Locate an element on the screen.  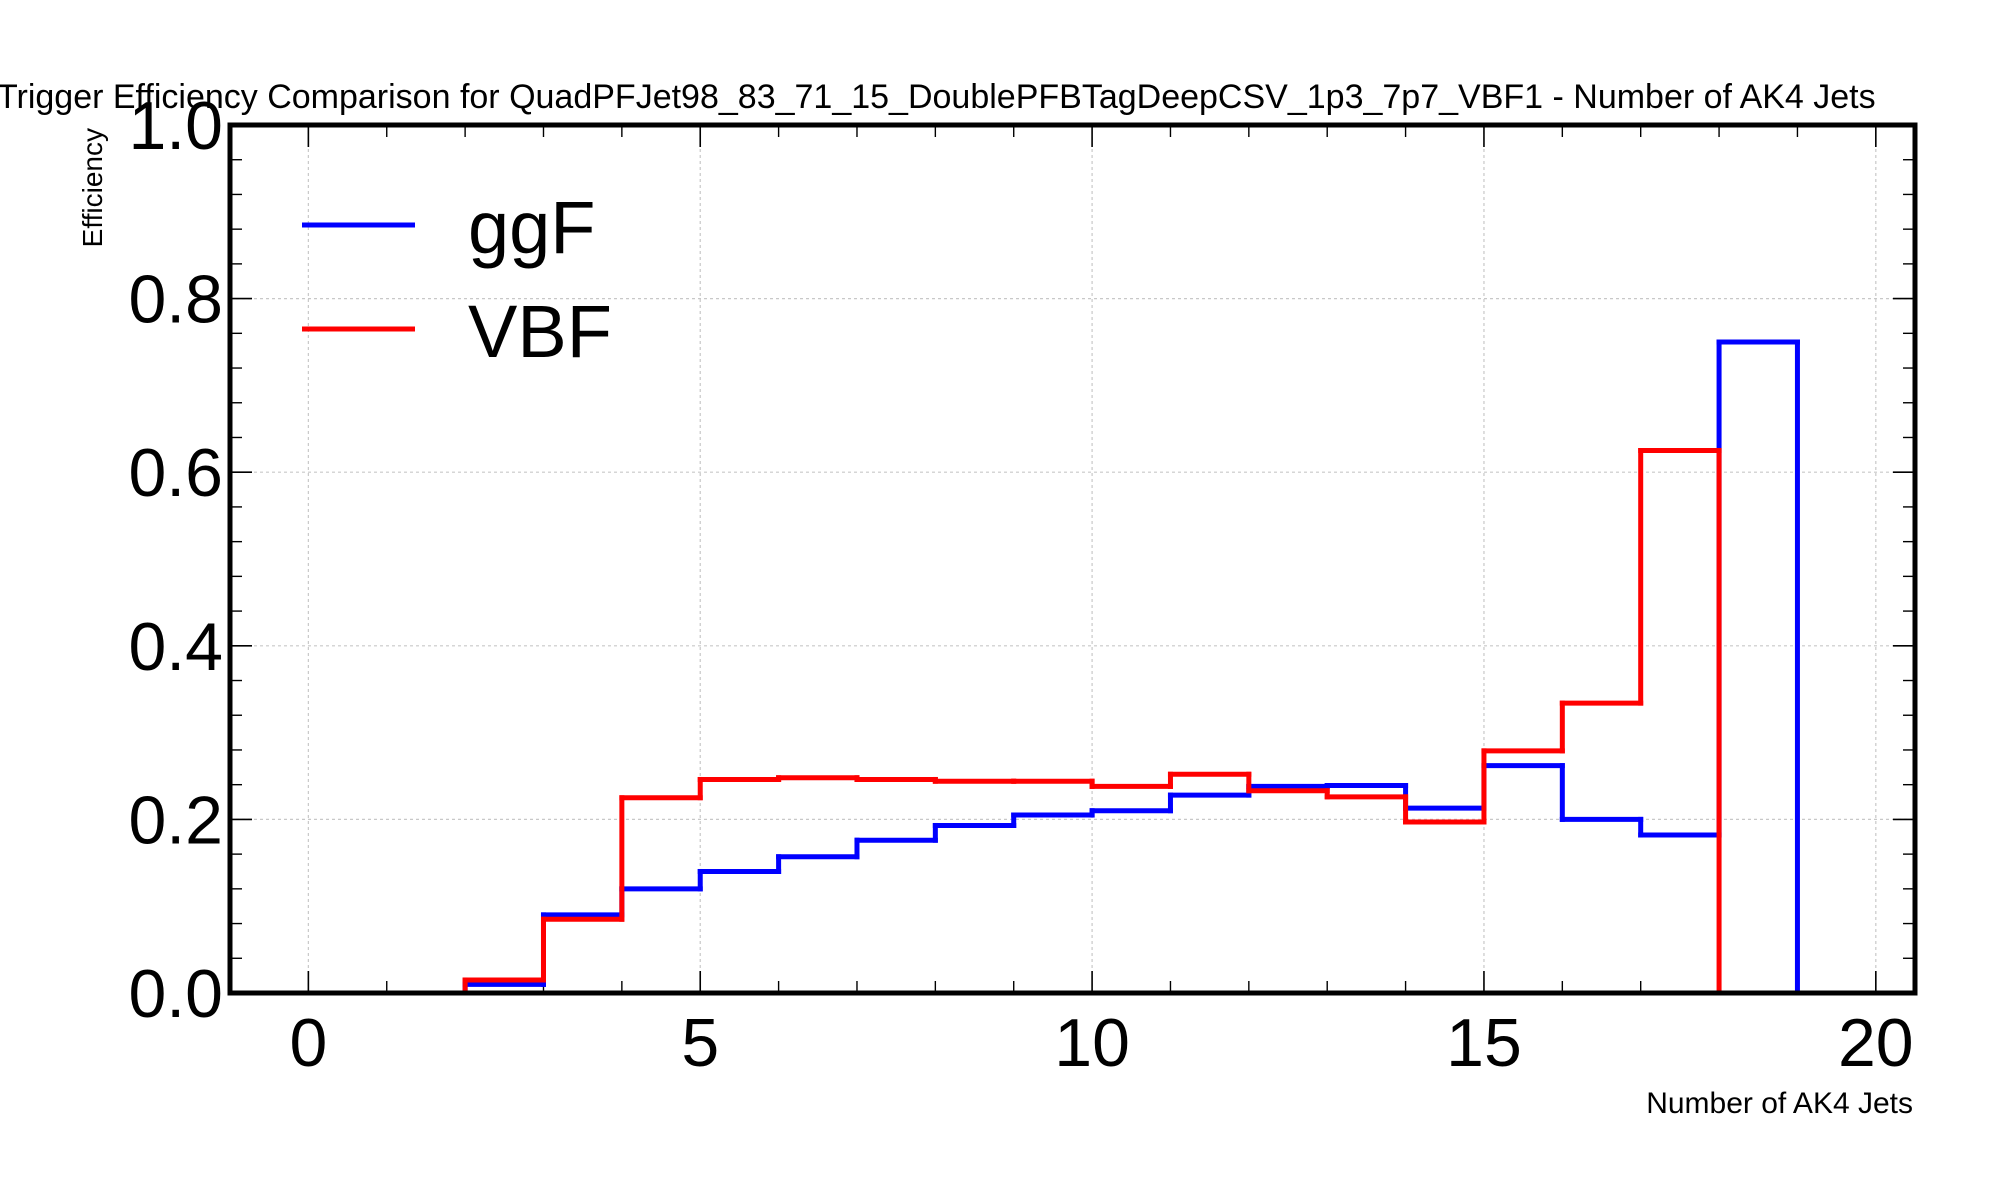
y-tick-label: 0.2 is located at coordinates (175, 820).